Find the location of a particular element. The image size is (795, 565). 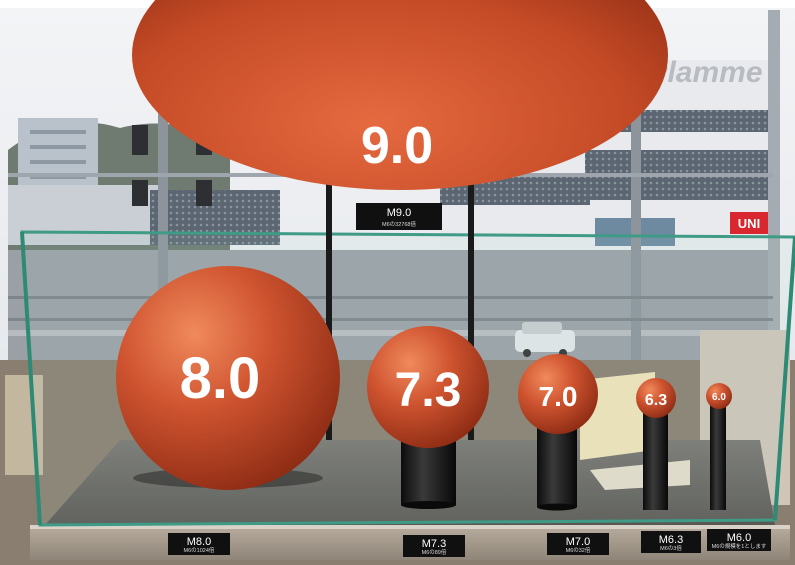

plaque-sub-m60: M6の規模を1とします is located at coordinates (739, 546).